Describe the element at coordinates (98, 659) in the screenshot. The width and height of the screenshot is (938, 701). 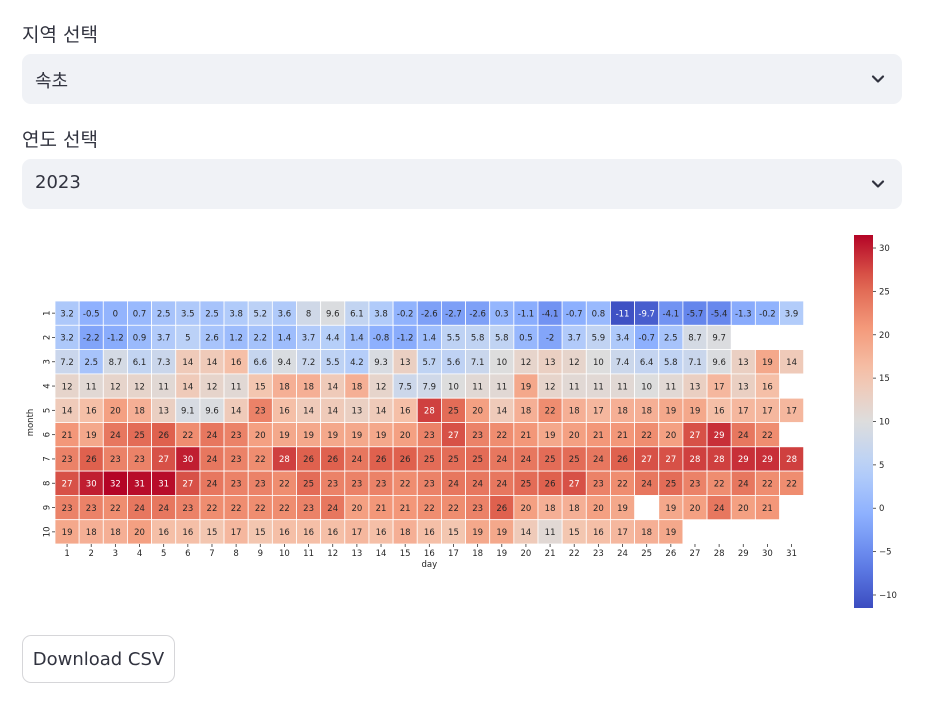
I see `download-csv-button: Download CSV` at that location.